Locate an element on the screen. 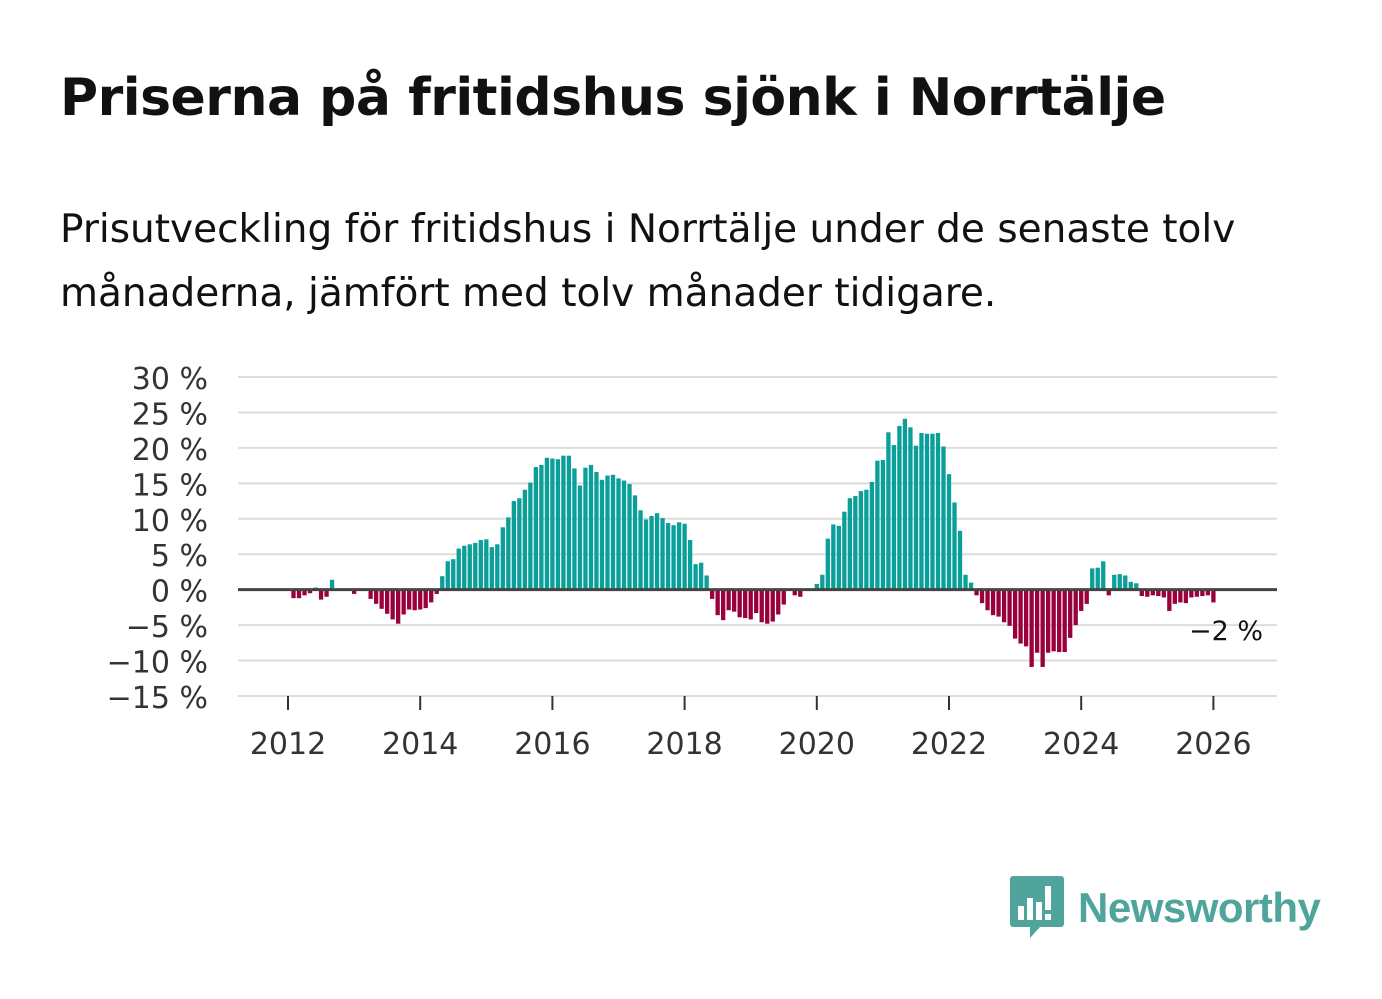 This screenshot has height=999, width=1382. chart-title: Priserna på fritidshus sjönk i Norrtälje is located at coordinates (613, 98).